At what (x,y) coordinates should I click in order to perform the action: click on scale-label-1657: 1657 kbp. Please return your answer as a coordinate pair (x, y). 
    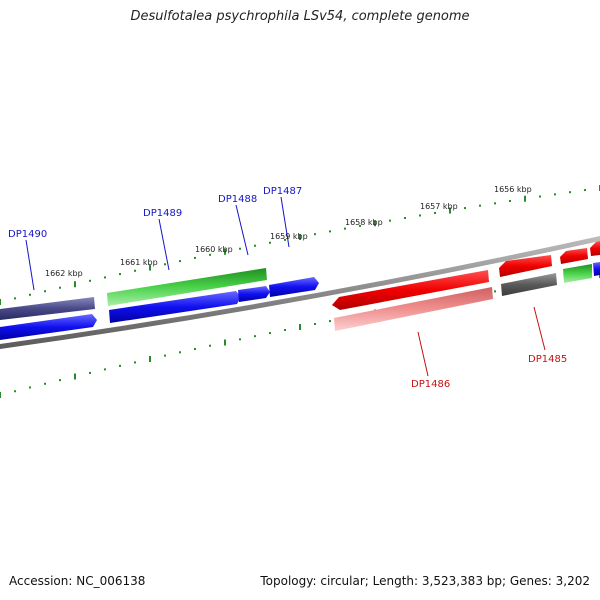
    Looking at the image, I should click on (439, 206).